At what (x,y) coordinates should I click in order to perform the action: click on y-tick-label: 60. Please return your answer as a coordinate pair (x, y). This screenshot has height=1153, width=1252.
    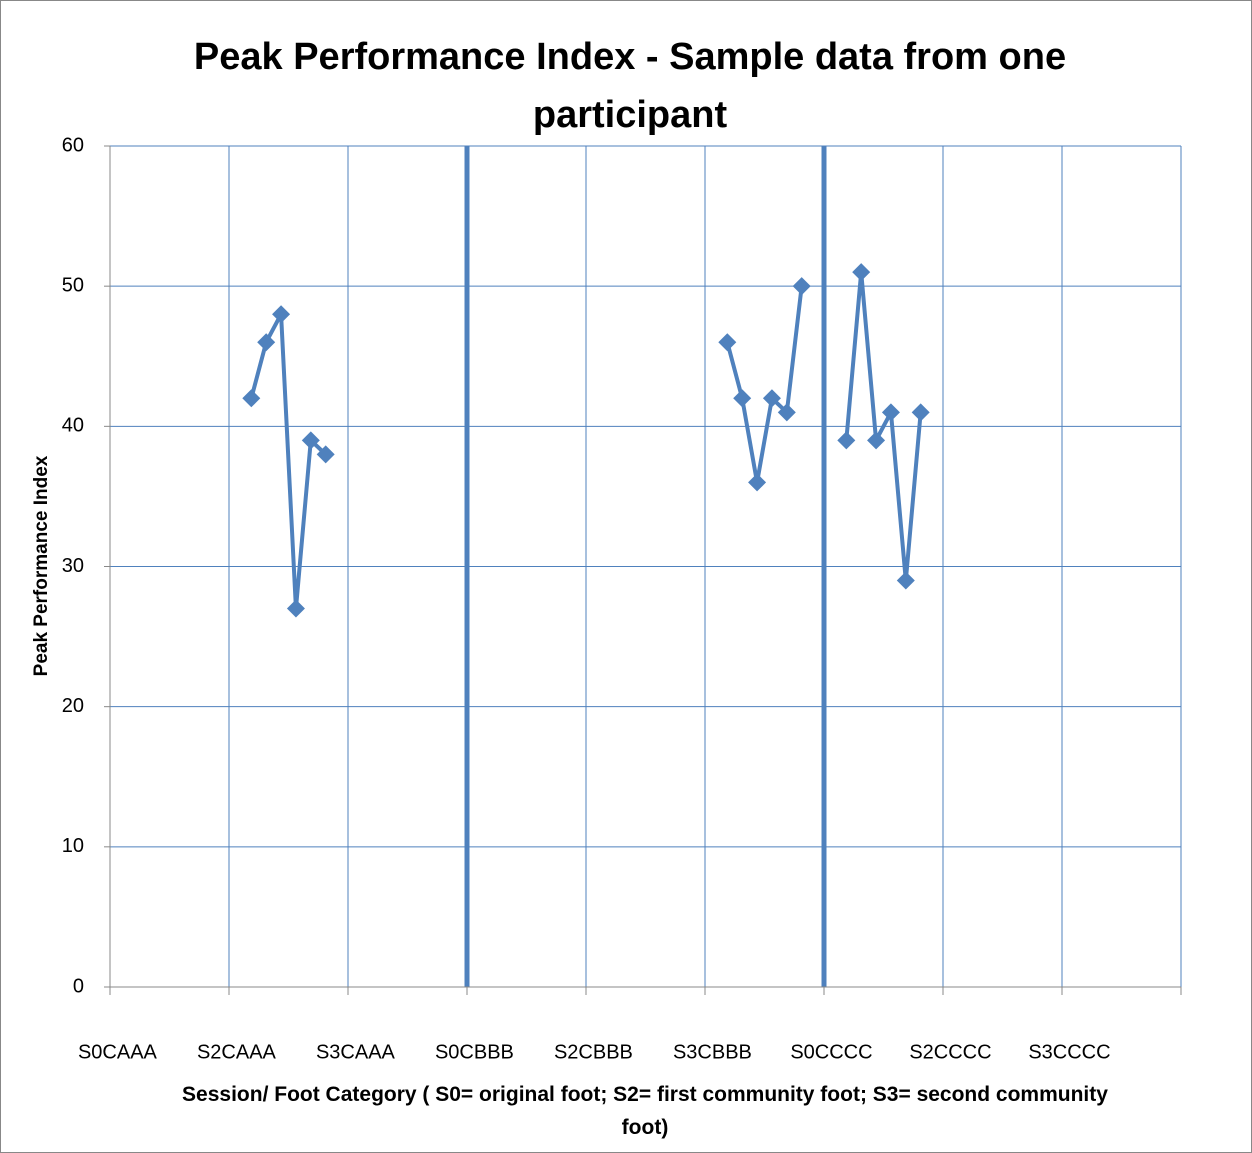
    Looking at the image, I should click on (73, 145).